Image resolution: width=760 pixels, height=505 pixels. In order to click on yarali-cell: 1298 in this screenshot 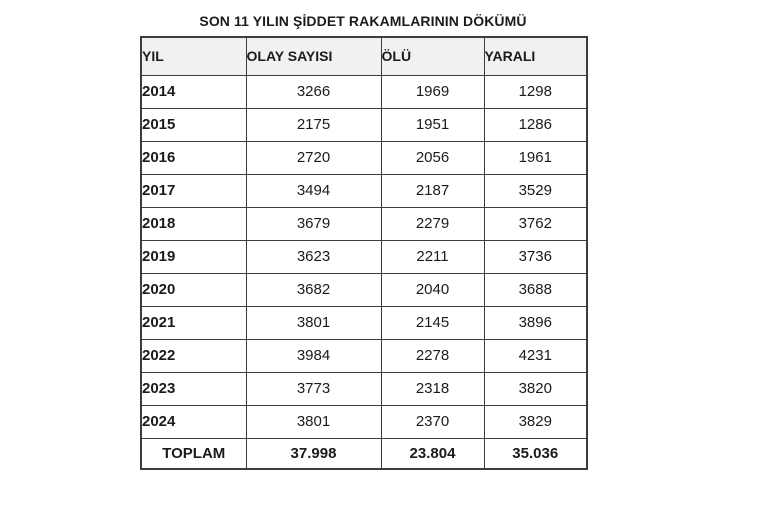, I will do `click(535, 91)`.